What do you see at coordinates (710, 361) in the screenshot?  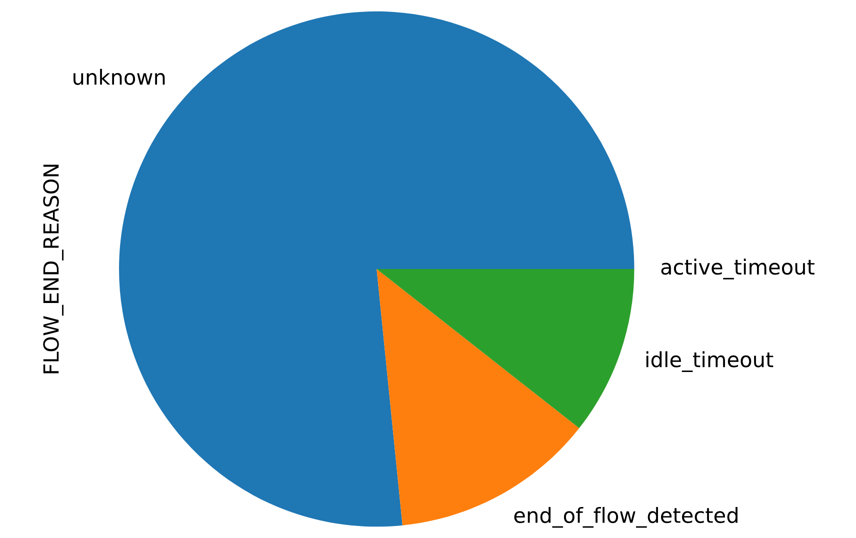 I see `slice-label: idle_timeout` at bounding box center [710, 361].